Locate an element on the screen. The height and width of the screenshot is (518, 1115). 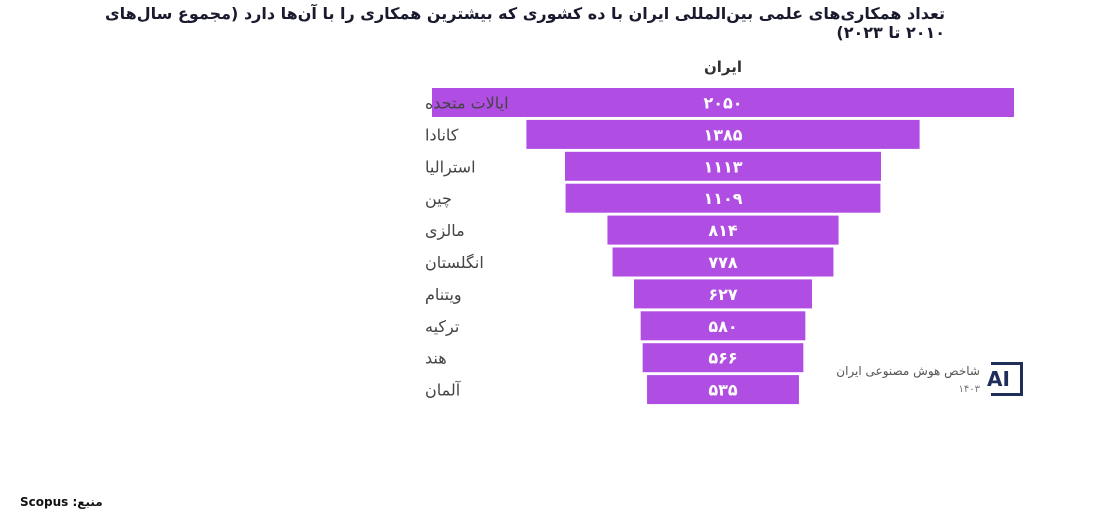
value-label: ۱۳۸۵ is located at coordinates (722, 134).